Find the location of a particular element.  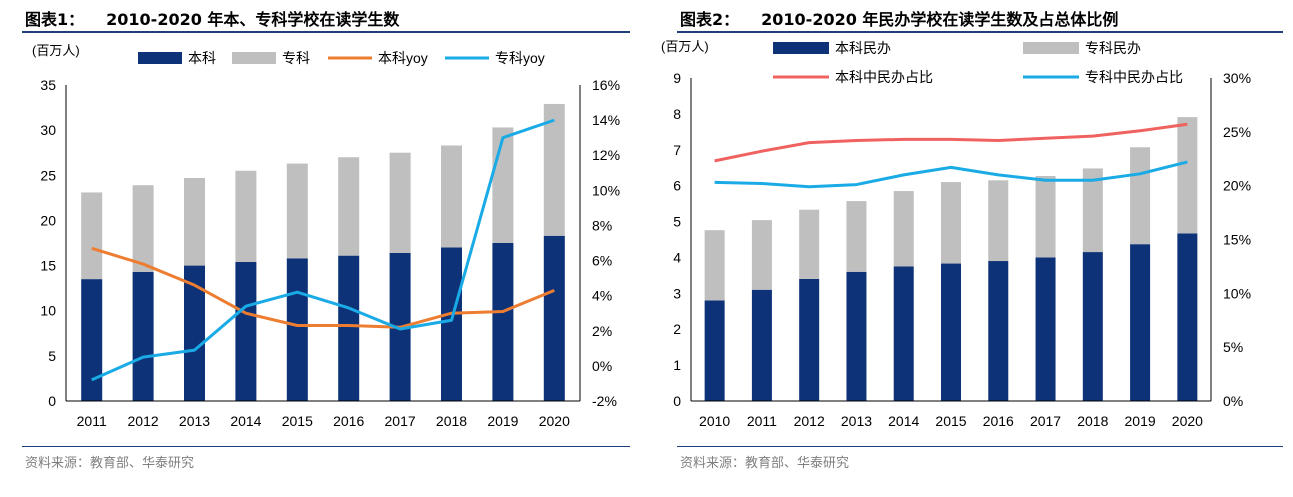

right-source-note: 资料来源：教育部、华泰研究 is located at coordinates (765, 463).